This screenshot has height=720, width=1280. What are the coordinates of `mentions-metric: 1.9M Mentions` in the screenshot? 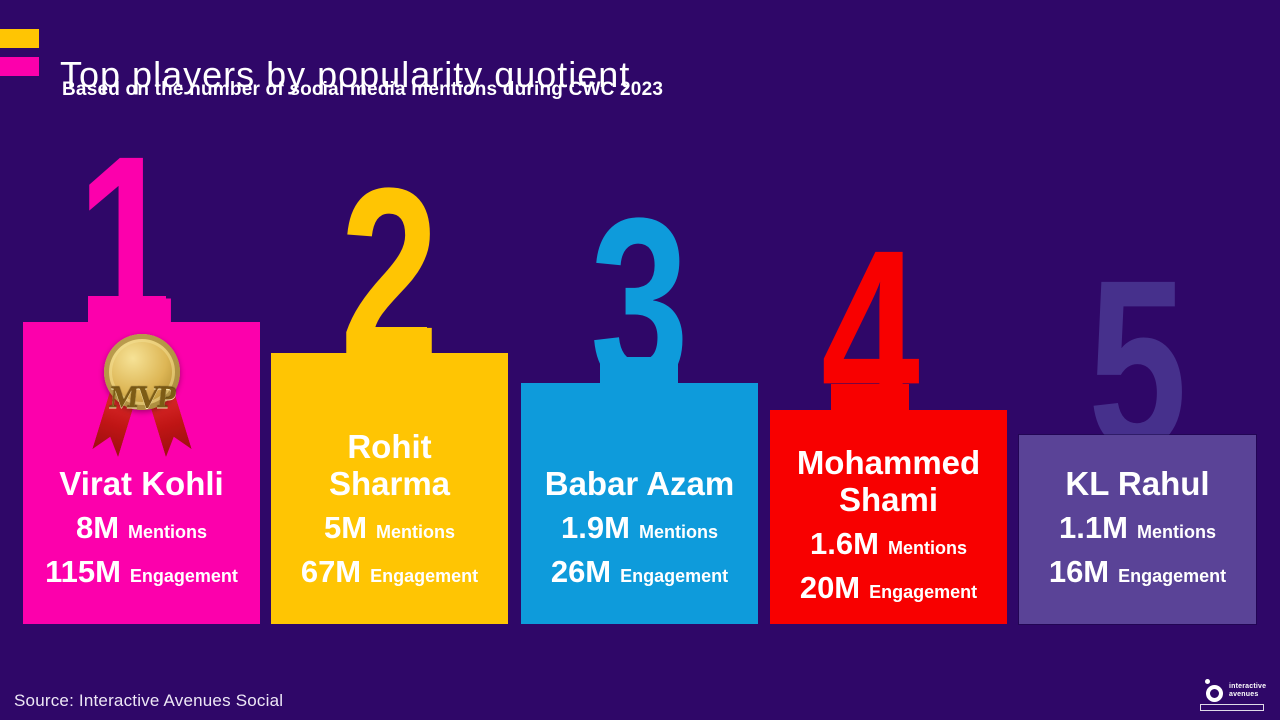 It's located at (639, 528).